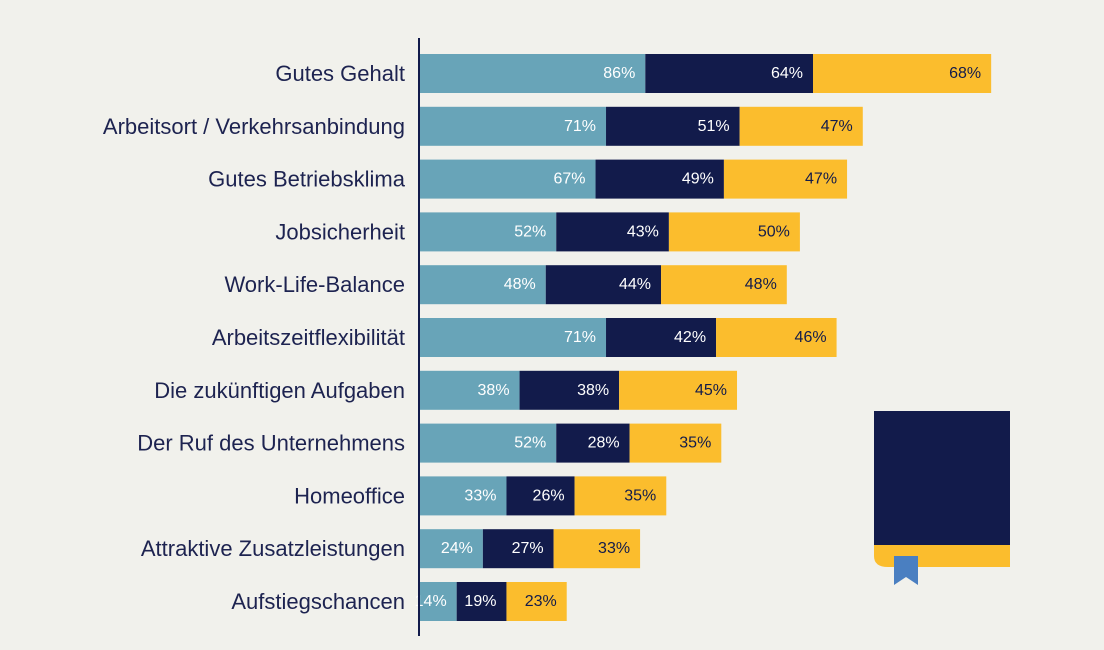 Image resolution: width=1104 pixels, height=650 pixels. What do you see at coordinates (619, 73) in the screenshot?
I see `value-label: 86%` at bounding box center [619, 73].